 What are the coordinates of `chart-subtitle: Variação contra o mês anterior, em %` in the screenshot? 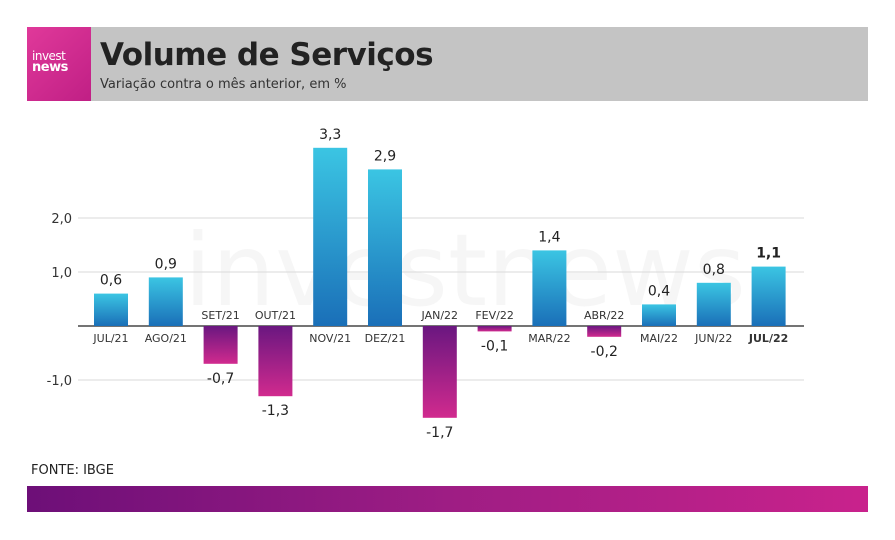 It's located at (223, 84).